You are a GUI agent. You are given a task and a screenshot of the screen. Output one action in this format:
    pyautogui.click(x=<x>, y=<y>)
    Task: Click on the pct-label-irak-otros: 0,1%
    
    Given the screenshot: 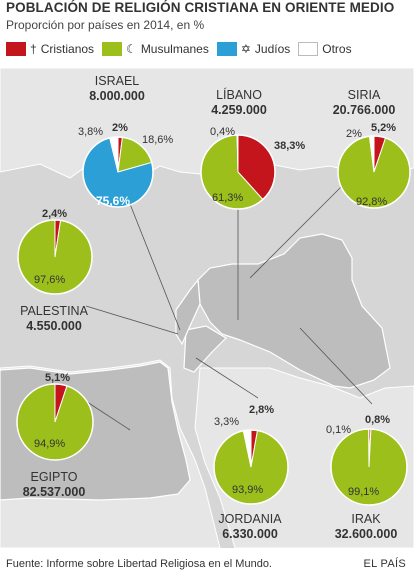 What is the action you would take?
    pyautogui.click(x=339, y=430)
    